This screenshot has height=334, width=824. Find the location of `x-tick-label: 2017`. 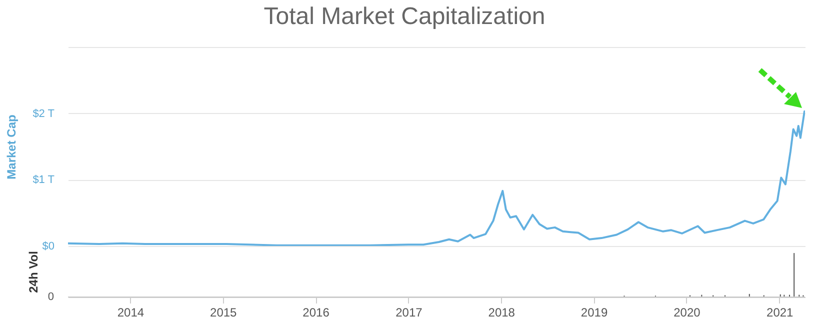

x-tick-label: 2017 is located at coordinates (409, 313).